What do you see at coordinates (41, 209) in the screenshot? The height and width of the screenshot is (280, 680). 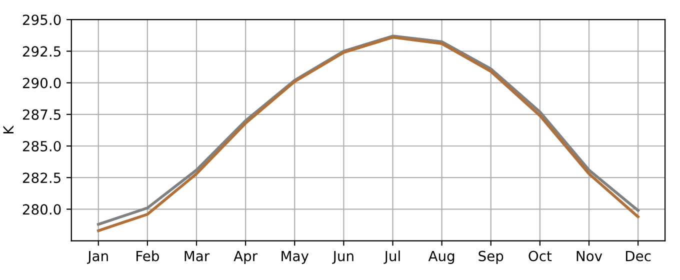 I see `y-tick-label: 280.0` at bounding box center [41, 209].